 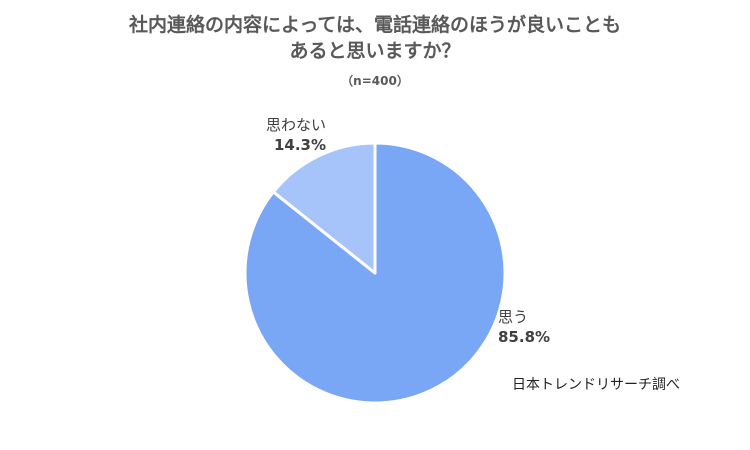 What do you see at coordinates (375, 81) in the screenshot?
I see `chart-subtitle: （n=400）` at bounding box center [375, 81].